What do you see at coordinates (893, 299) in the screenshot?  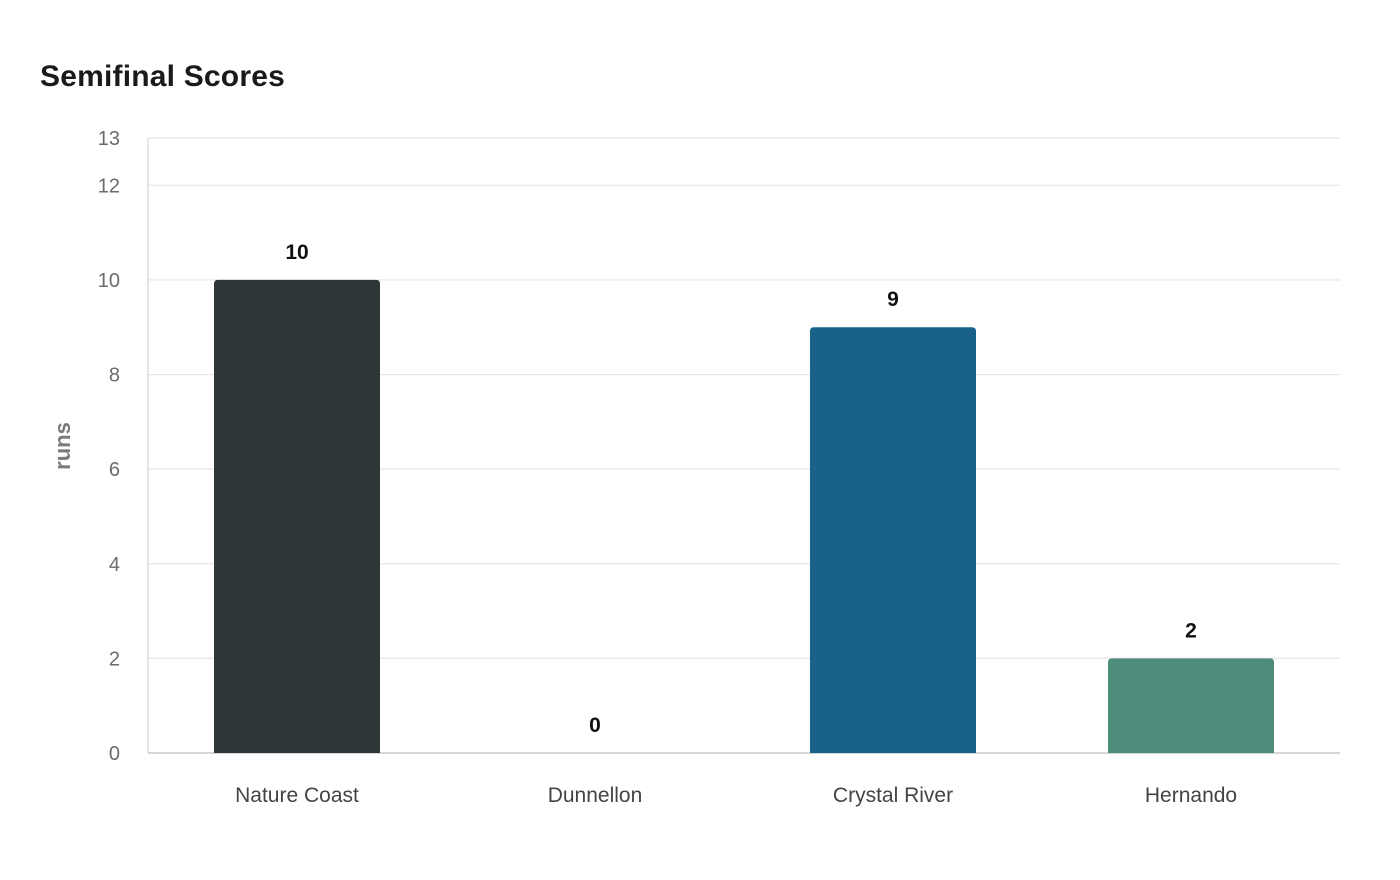 I see `value-label: 9` at bounding box center [893, 299].